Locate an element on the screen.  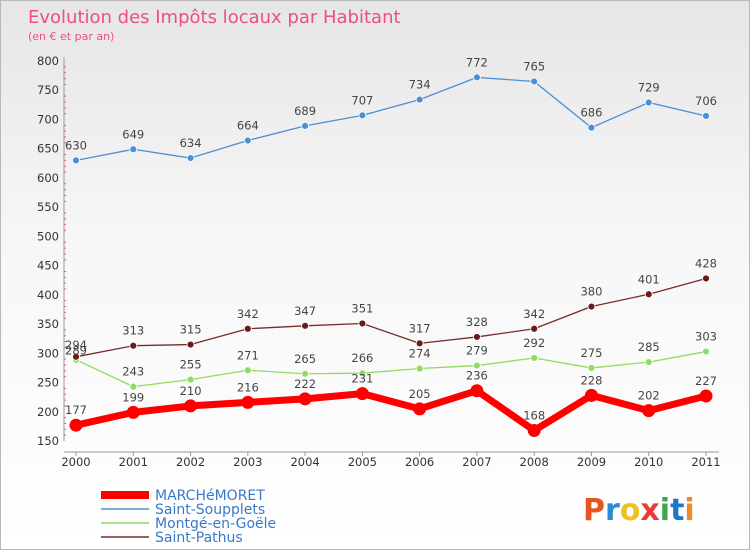
legend-label-3: Saint-Pathus is located at coordinates (199, 538).